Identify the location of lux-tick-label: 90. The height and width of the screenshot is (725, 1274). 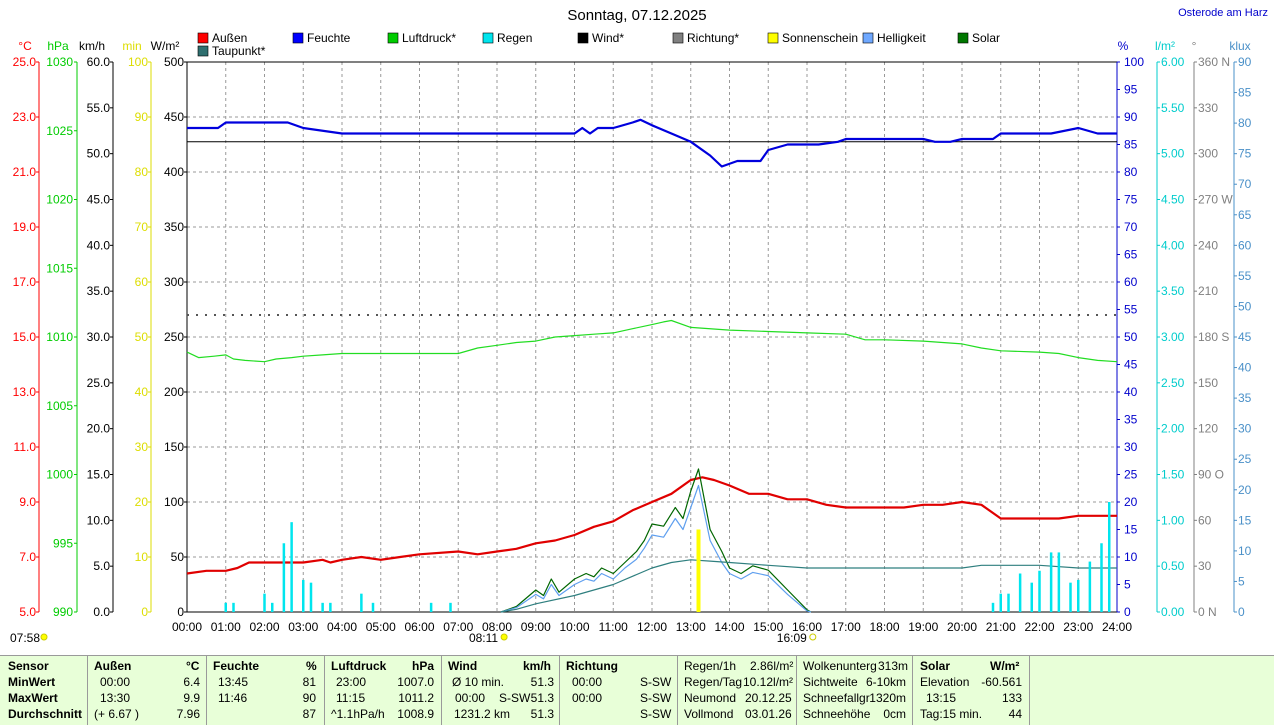
(1245, 62).